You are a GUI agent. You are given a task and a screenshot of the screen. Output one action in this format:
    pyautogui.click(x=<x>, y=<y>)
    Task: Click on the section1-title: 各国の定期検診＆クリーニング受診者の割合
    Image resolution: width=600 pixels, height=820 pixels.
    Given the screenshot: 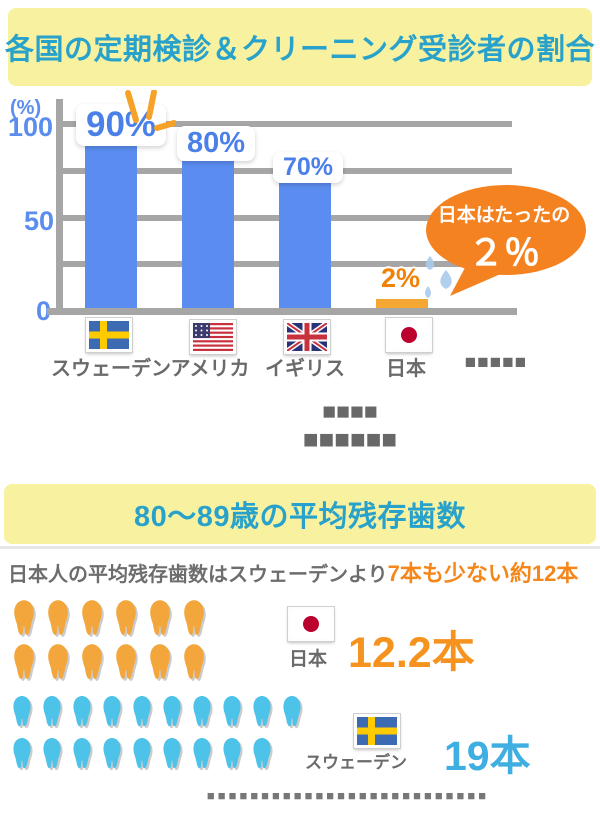 What is the action you would take?
    pyautogui.click(x=300, y=50)
    